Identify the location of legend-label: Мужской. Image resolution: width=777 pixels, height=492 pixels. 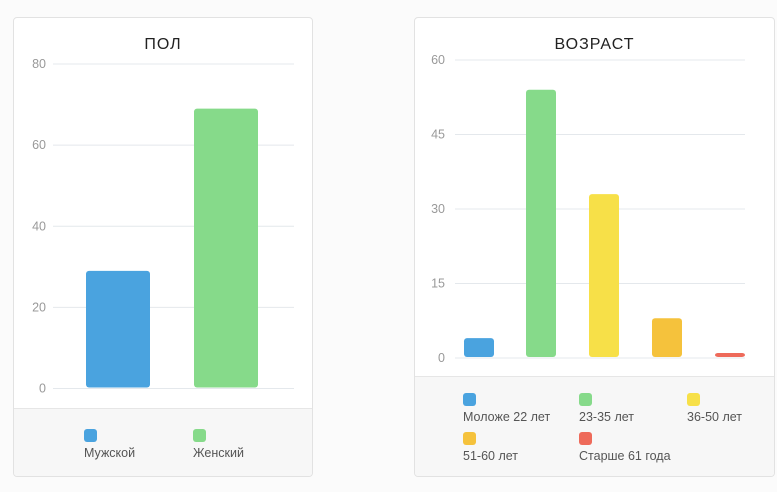
(110, 453).